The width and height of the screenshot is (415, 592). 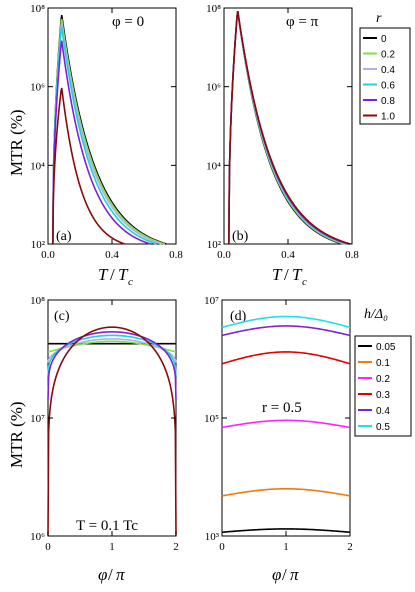 What do you see at coordinates (37, 88) in the screenshot?
I see `y-tick-label-a-2: 10⁶` at bounding box center [37, 88].